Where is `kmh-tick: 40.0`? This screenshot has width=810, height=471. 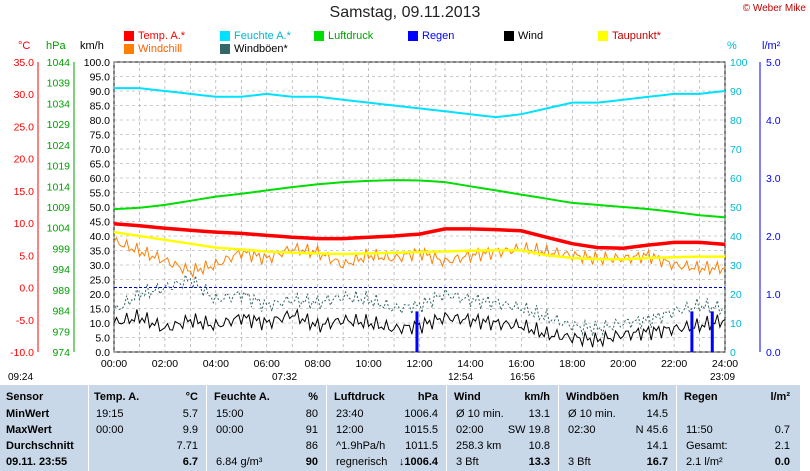
kmh-tick: 40.0 is located at coordinates (100, 237).